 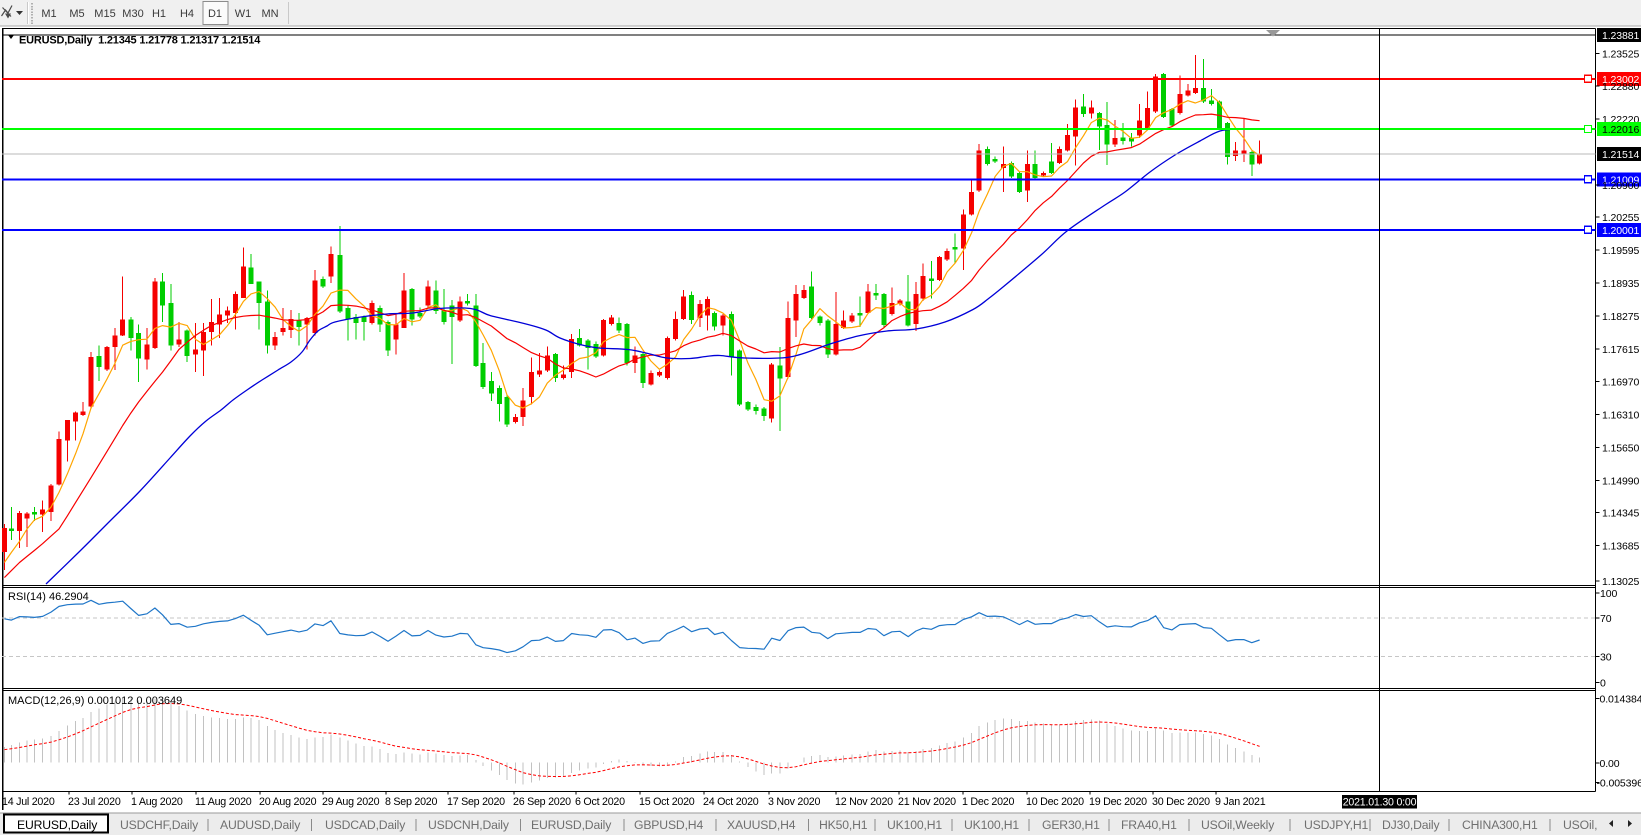 I want to click on svg-text: M1, so click(x=48, y=14).